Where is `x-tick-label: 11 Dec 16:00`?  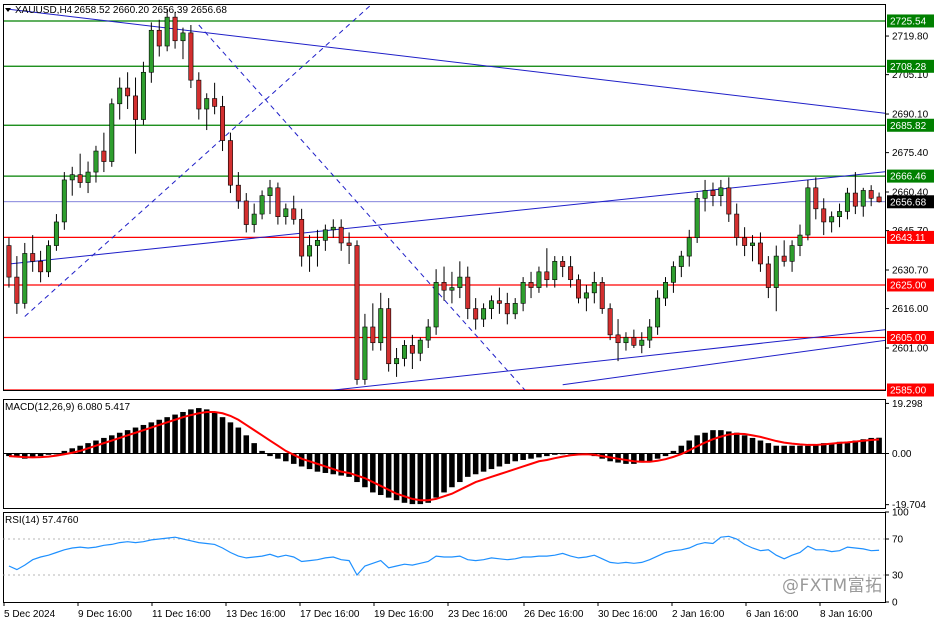
x-tick-label: 11 Dec 16:00 is located at coordinates (181, 614).